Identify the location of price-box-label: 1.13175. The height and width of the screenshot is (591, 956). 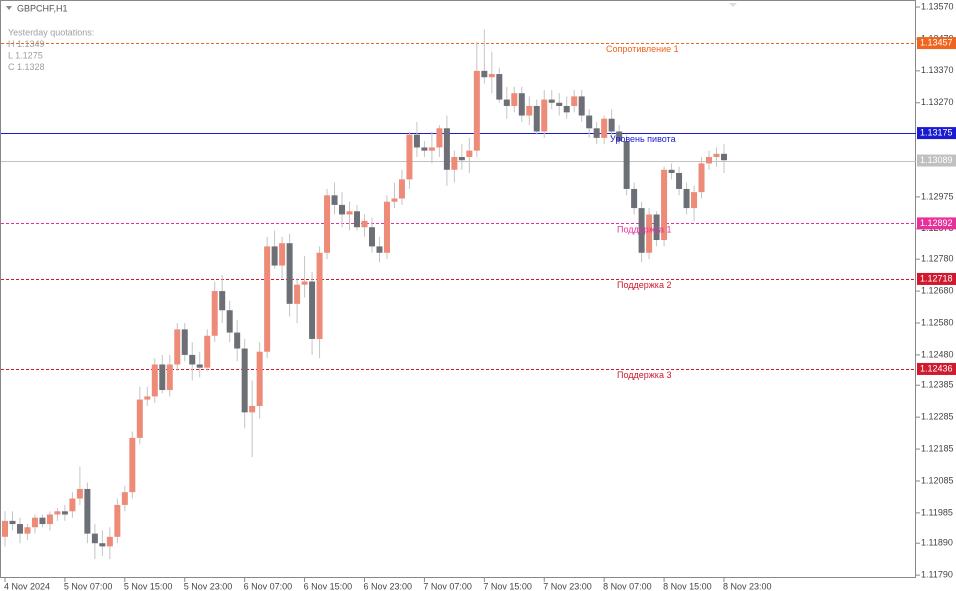
(936, 132).